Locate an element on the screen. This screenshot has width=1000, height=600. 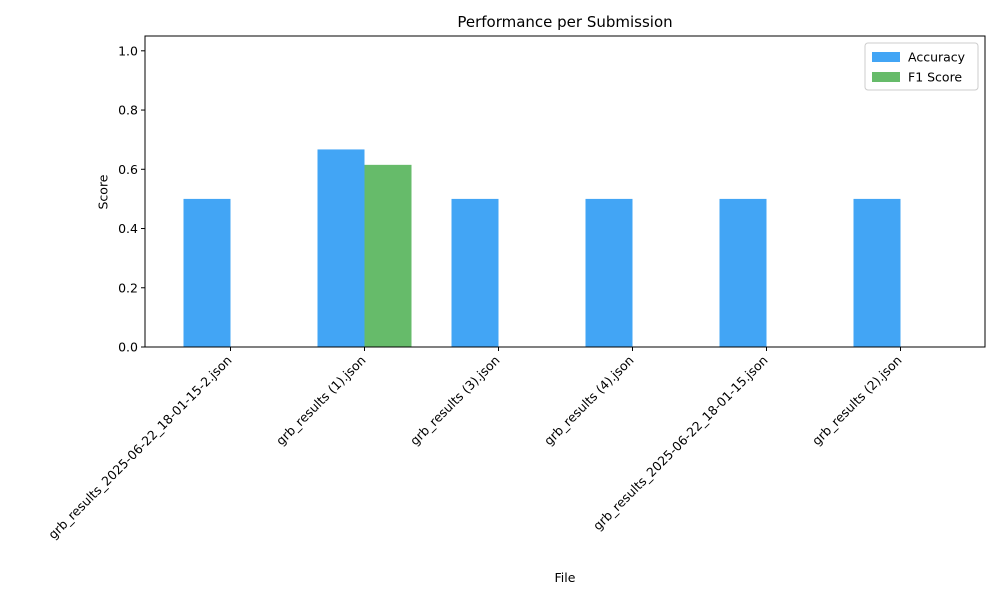
x-tick-label: grb_results (1).json is located at coordinates (321, 401).